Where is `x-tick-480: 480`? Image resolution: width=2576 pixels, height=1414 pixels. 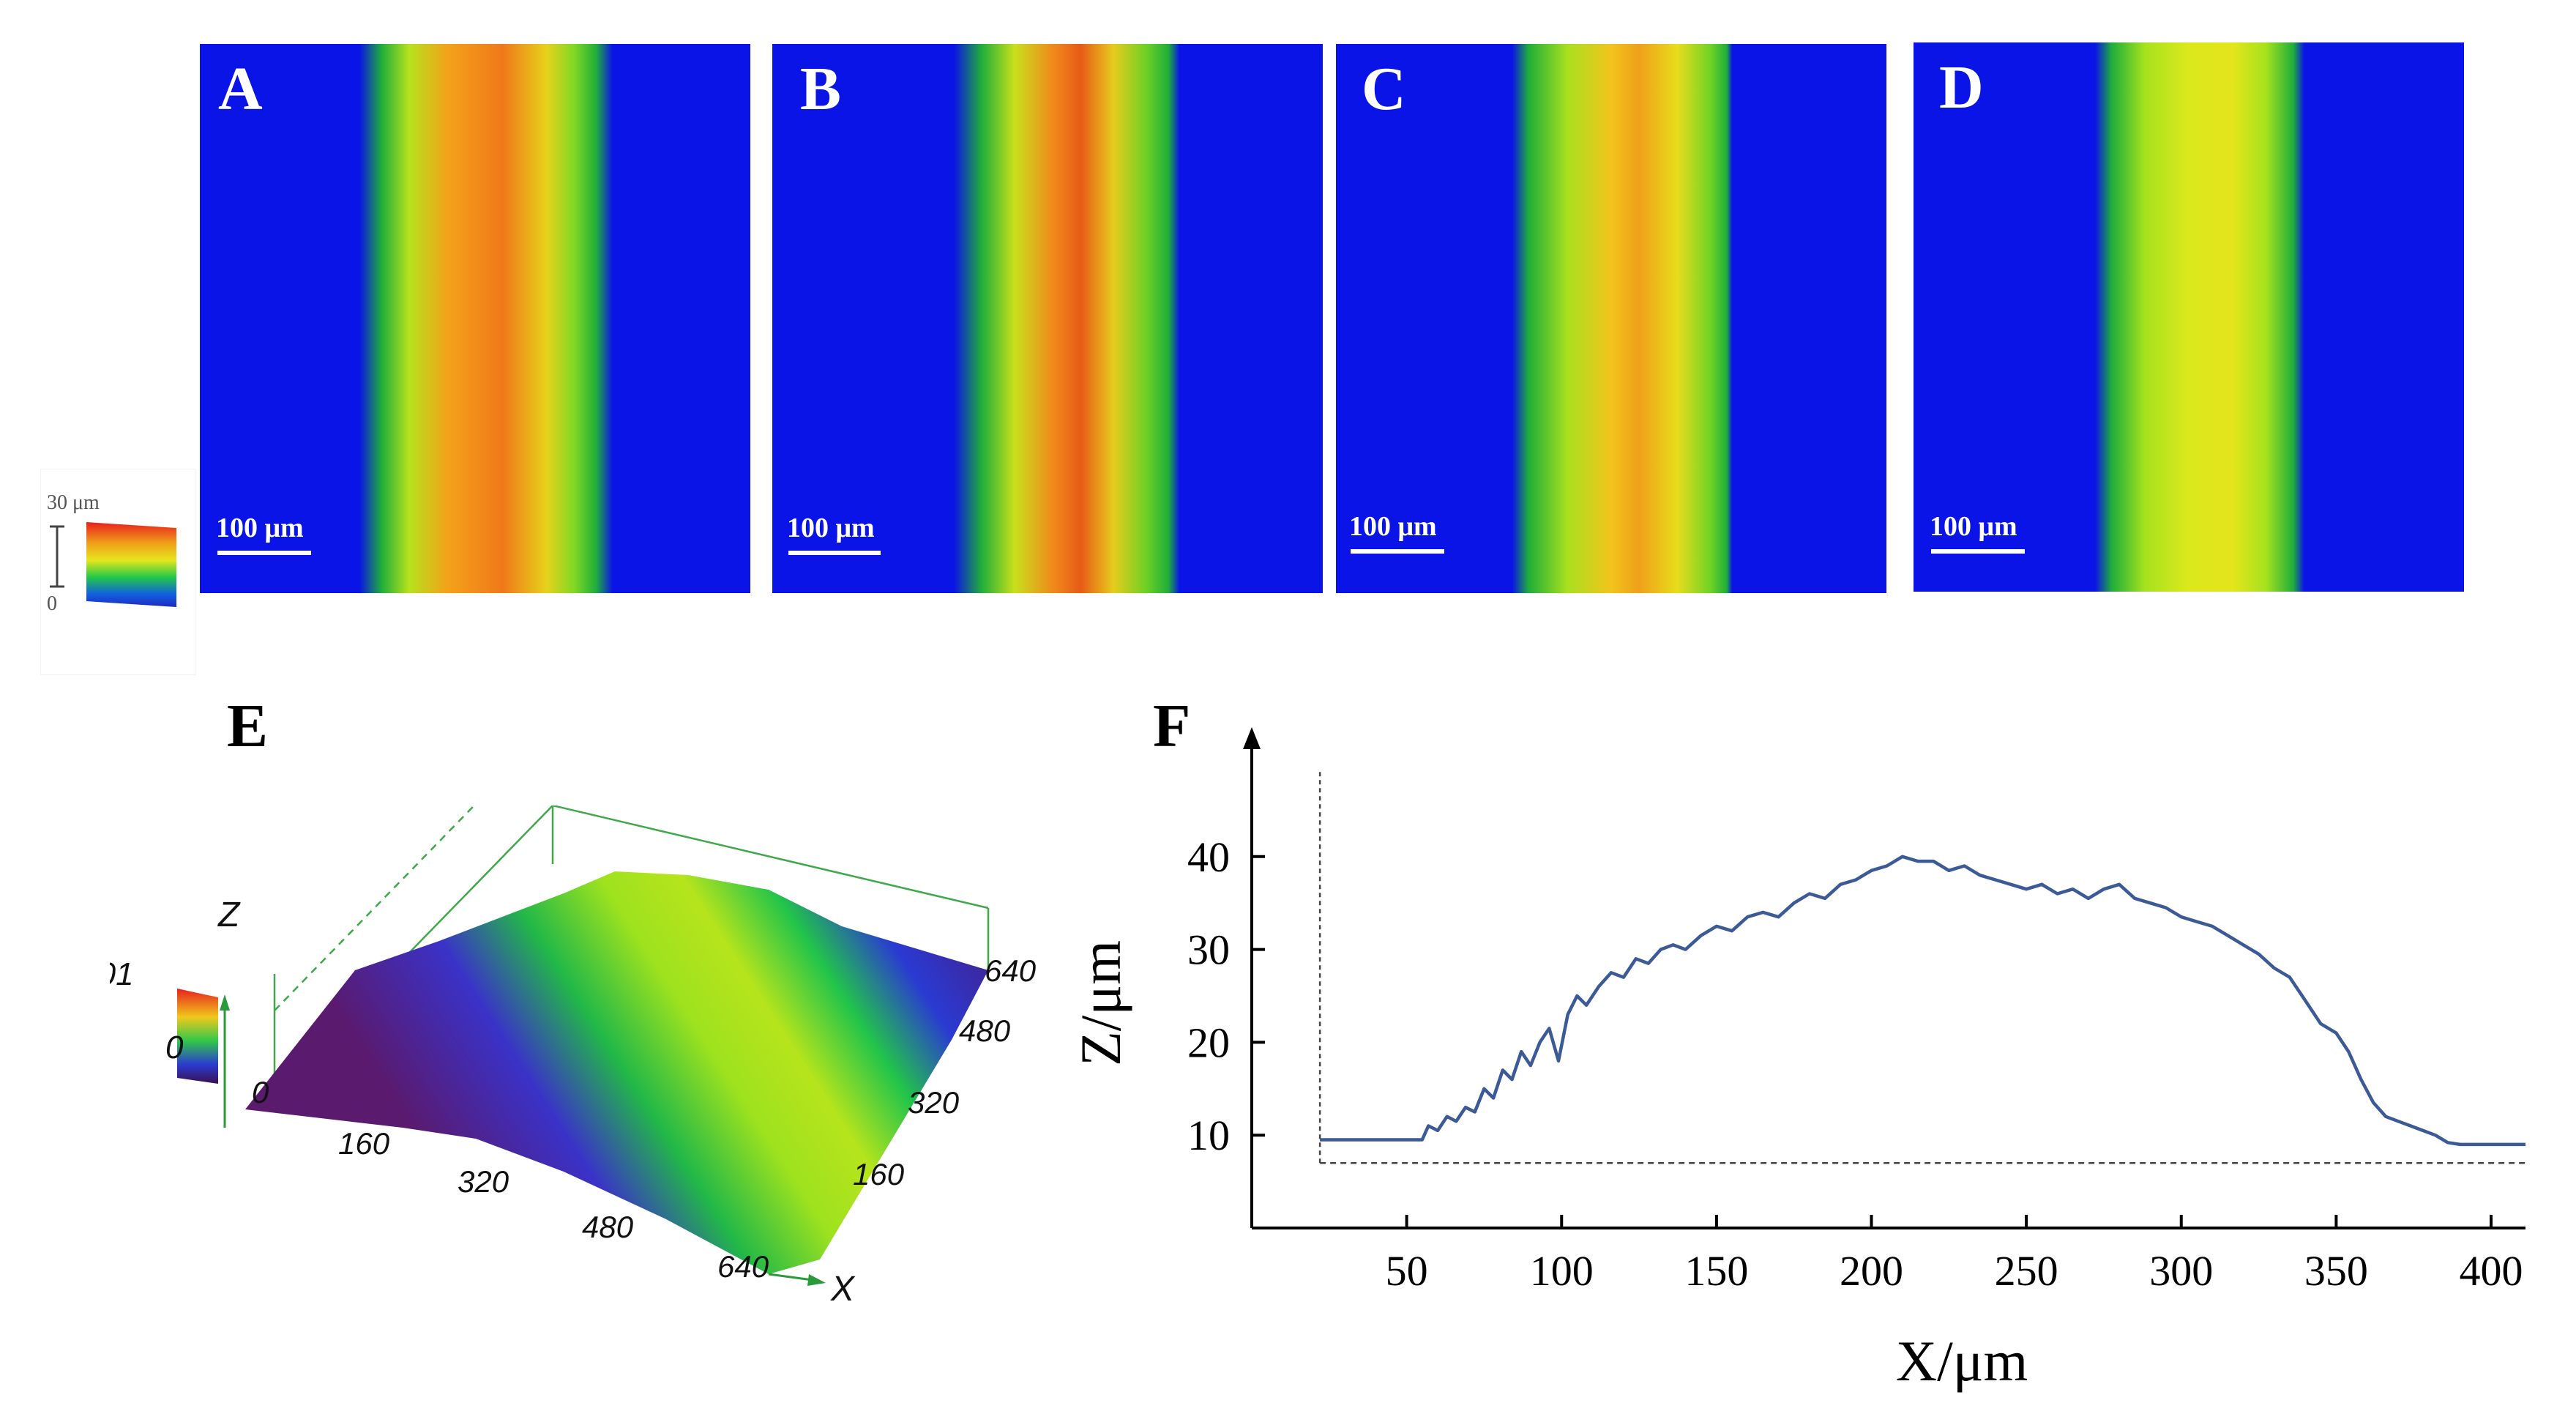 x-tick-480: 480 is located at coordinates (608, 1227).